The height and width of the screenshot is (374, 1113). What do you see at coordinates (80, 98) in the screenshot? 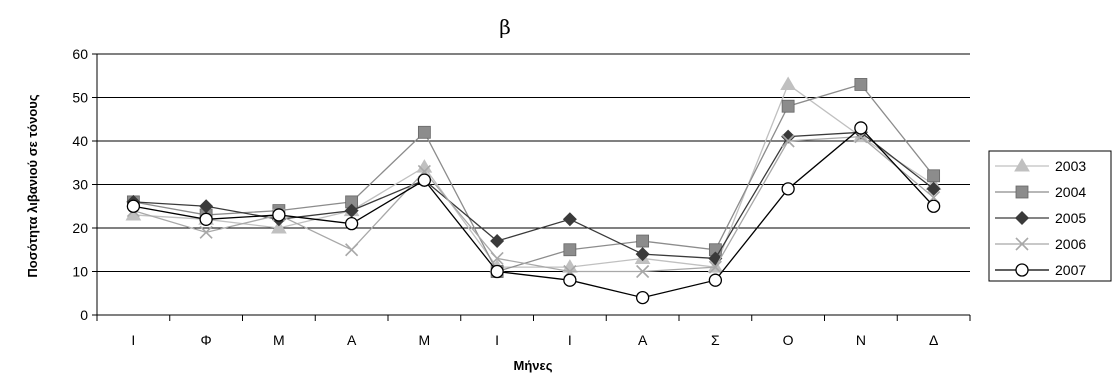
I see `y-tick-label: 50` at bounding box center [80, 98].